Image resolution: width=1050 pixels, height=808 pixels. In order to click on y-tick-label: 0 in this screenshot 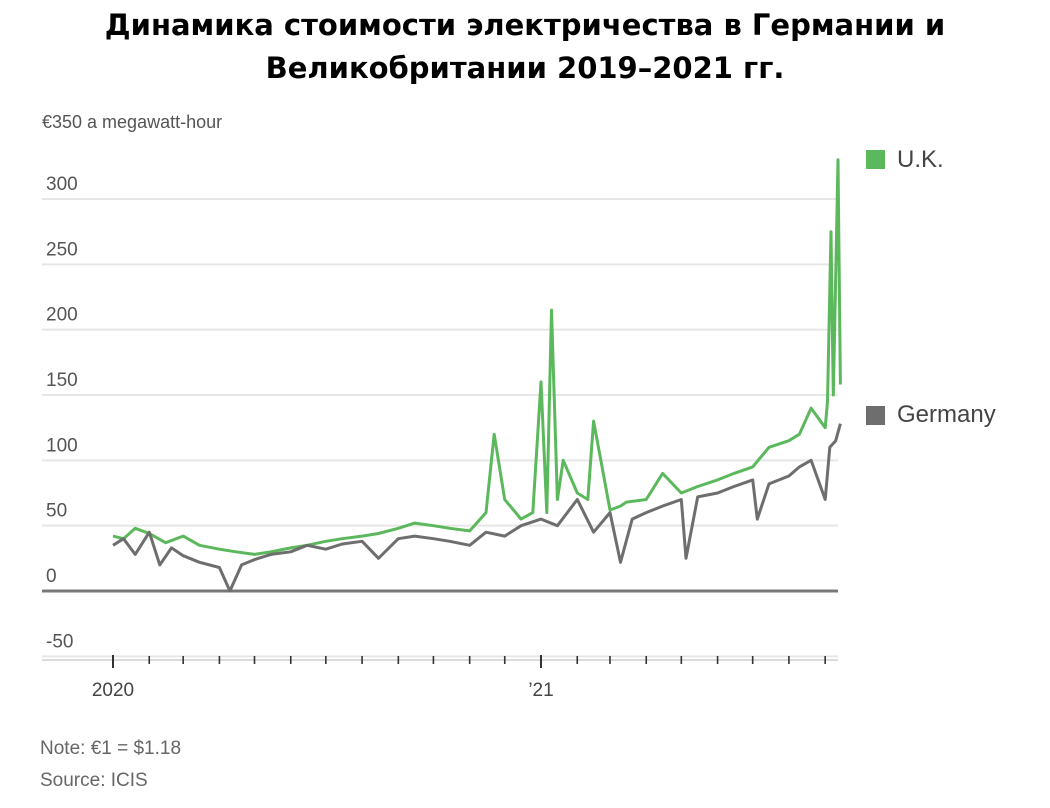, I will do `click(51, 576)`.